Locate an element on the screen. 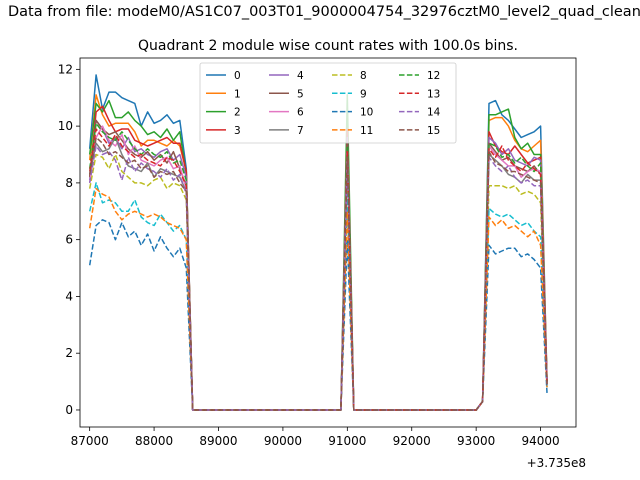  legend-label-10: 10 is located at coordinates (366, 113).